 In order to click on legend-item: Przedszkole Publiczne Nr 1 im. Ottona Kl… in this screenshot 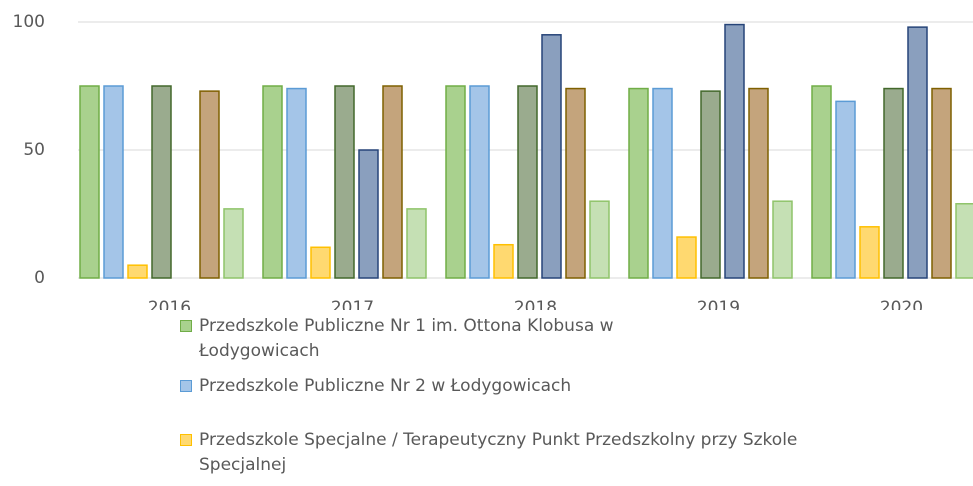, I will do `click(429, 339)`.